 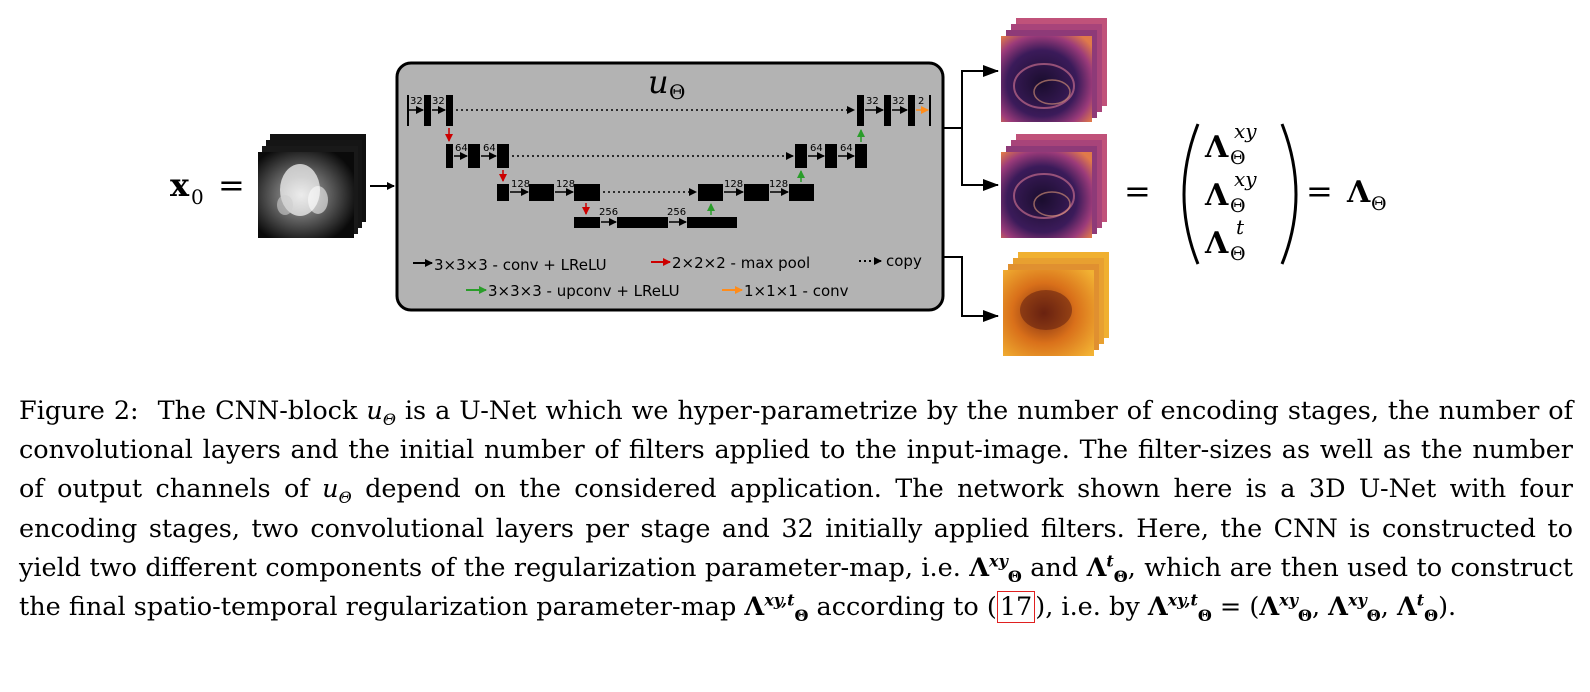 What do you see at coordinates (1238, 206) in the screenshot?
I see `lambda-xy-2-sub: Θ` at bounding box center [1238, 206].